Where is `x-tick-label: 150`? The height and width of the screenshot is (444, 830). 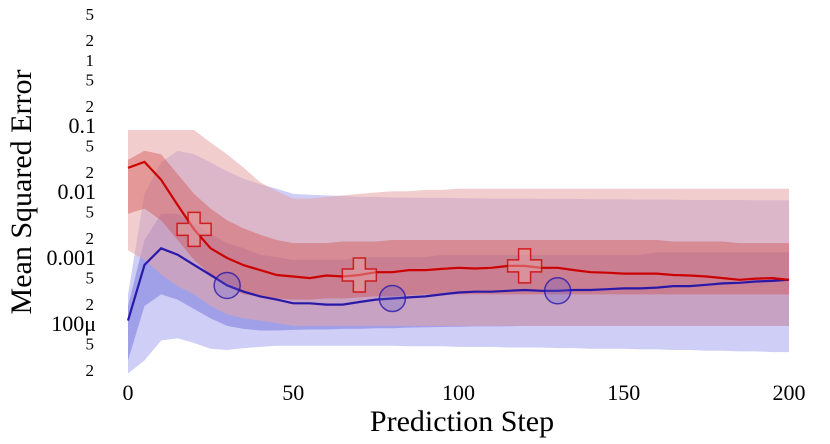
x-tick-label: 150 is located at coordinates (623, 392).